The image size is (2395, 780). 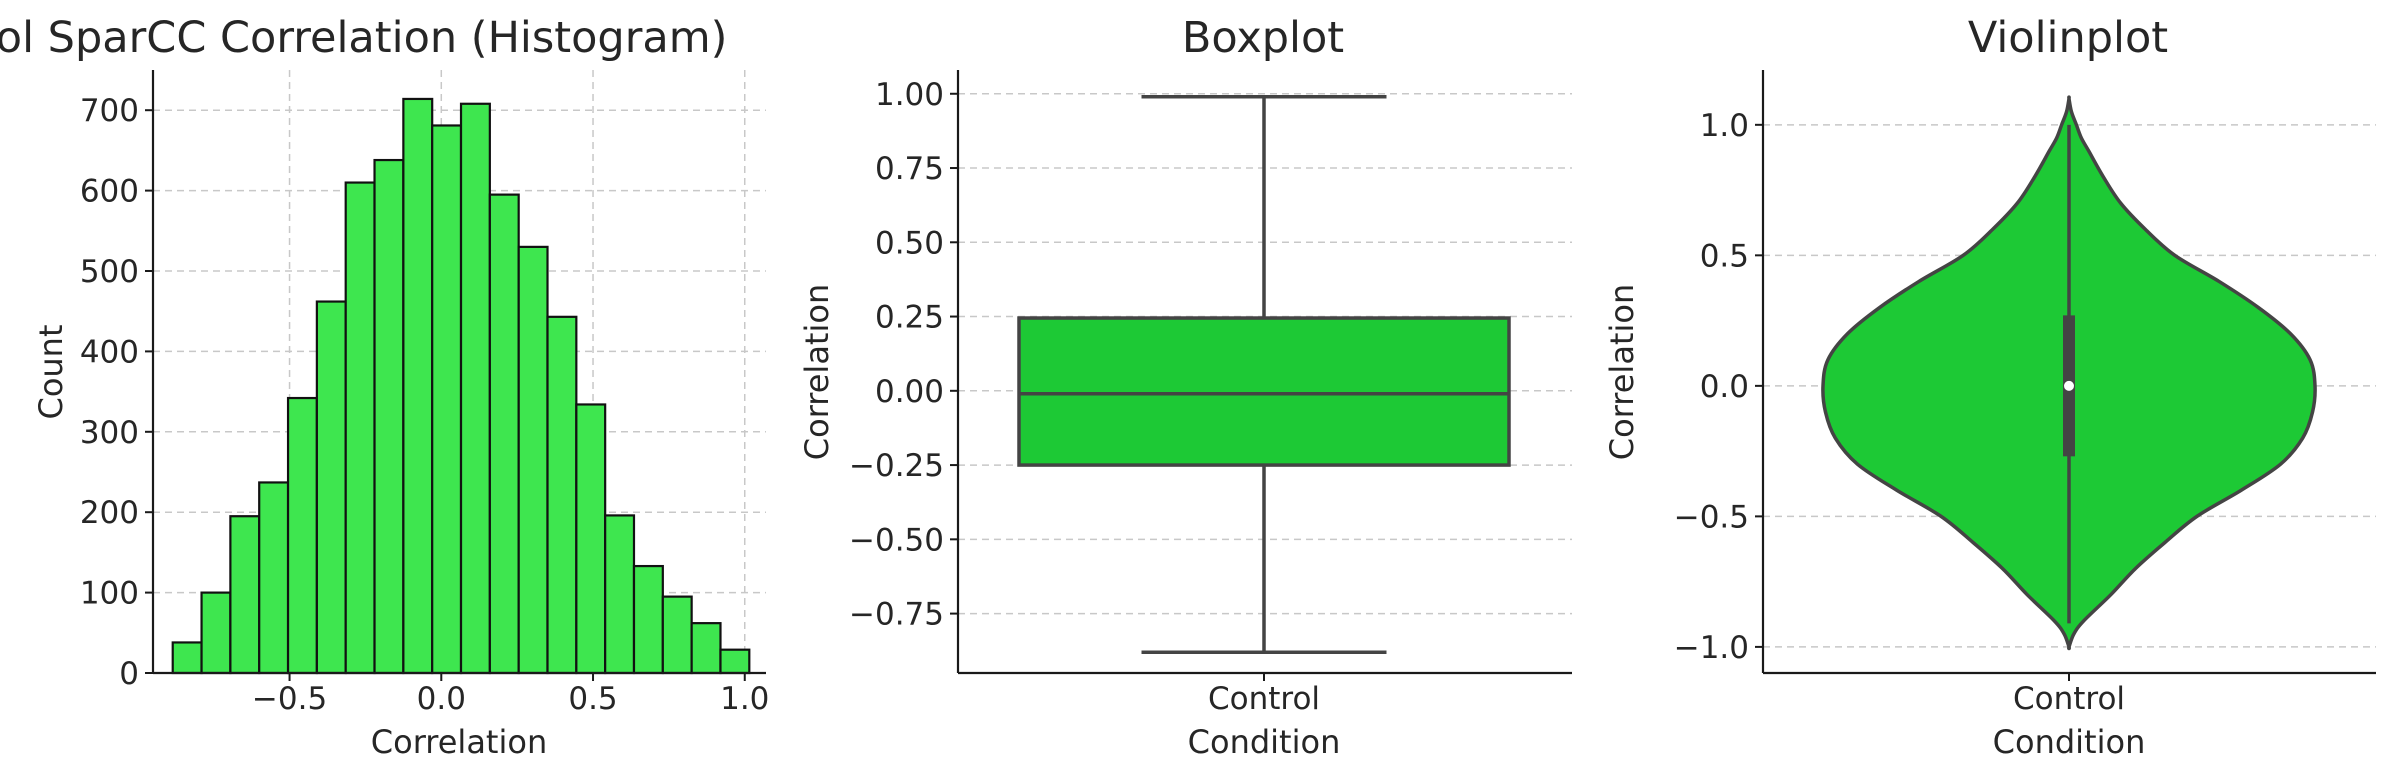 What do you see at coordinates (2068, 38) in the screenshot?
I see `violin-title: Violinplot` at bounding box center [2068, 38].